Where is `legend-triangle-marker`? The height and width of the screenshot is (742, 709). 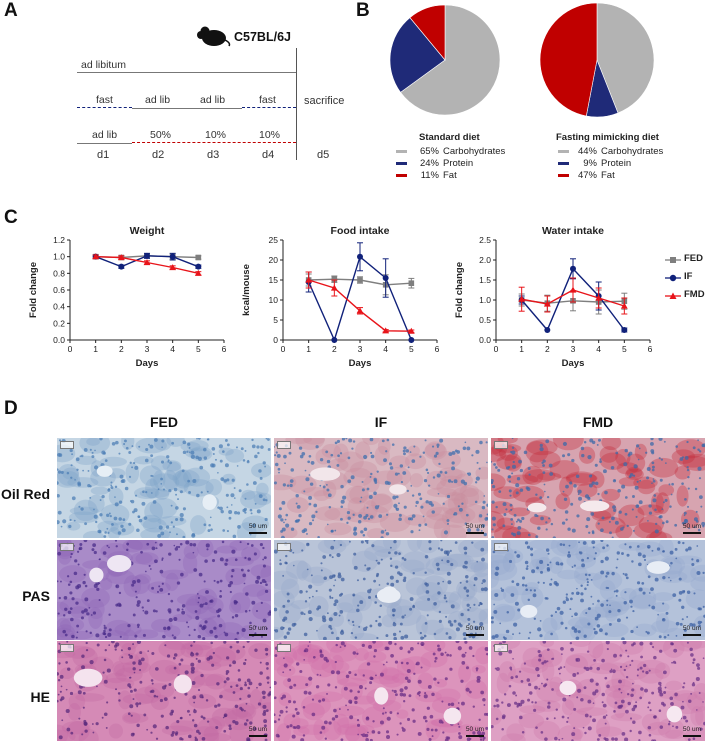 legend-triangle-marker is located at coordinates (673, 295).